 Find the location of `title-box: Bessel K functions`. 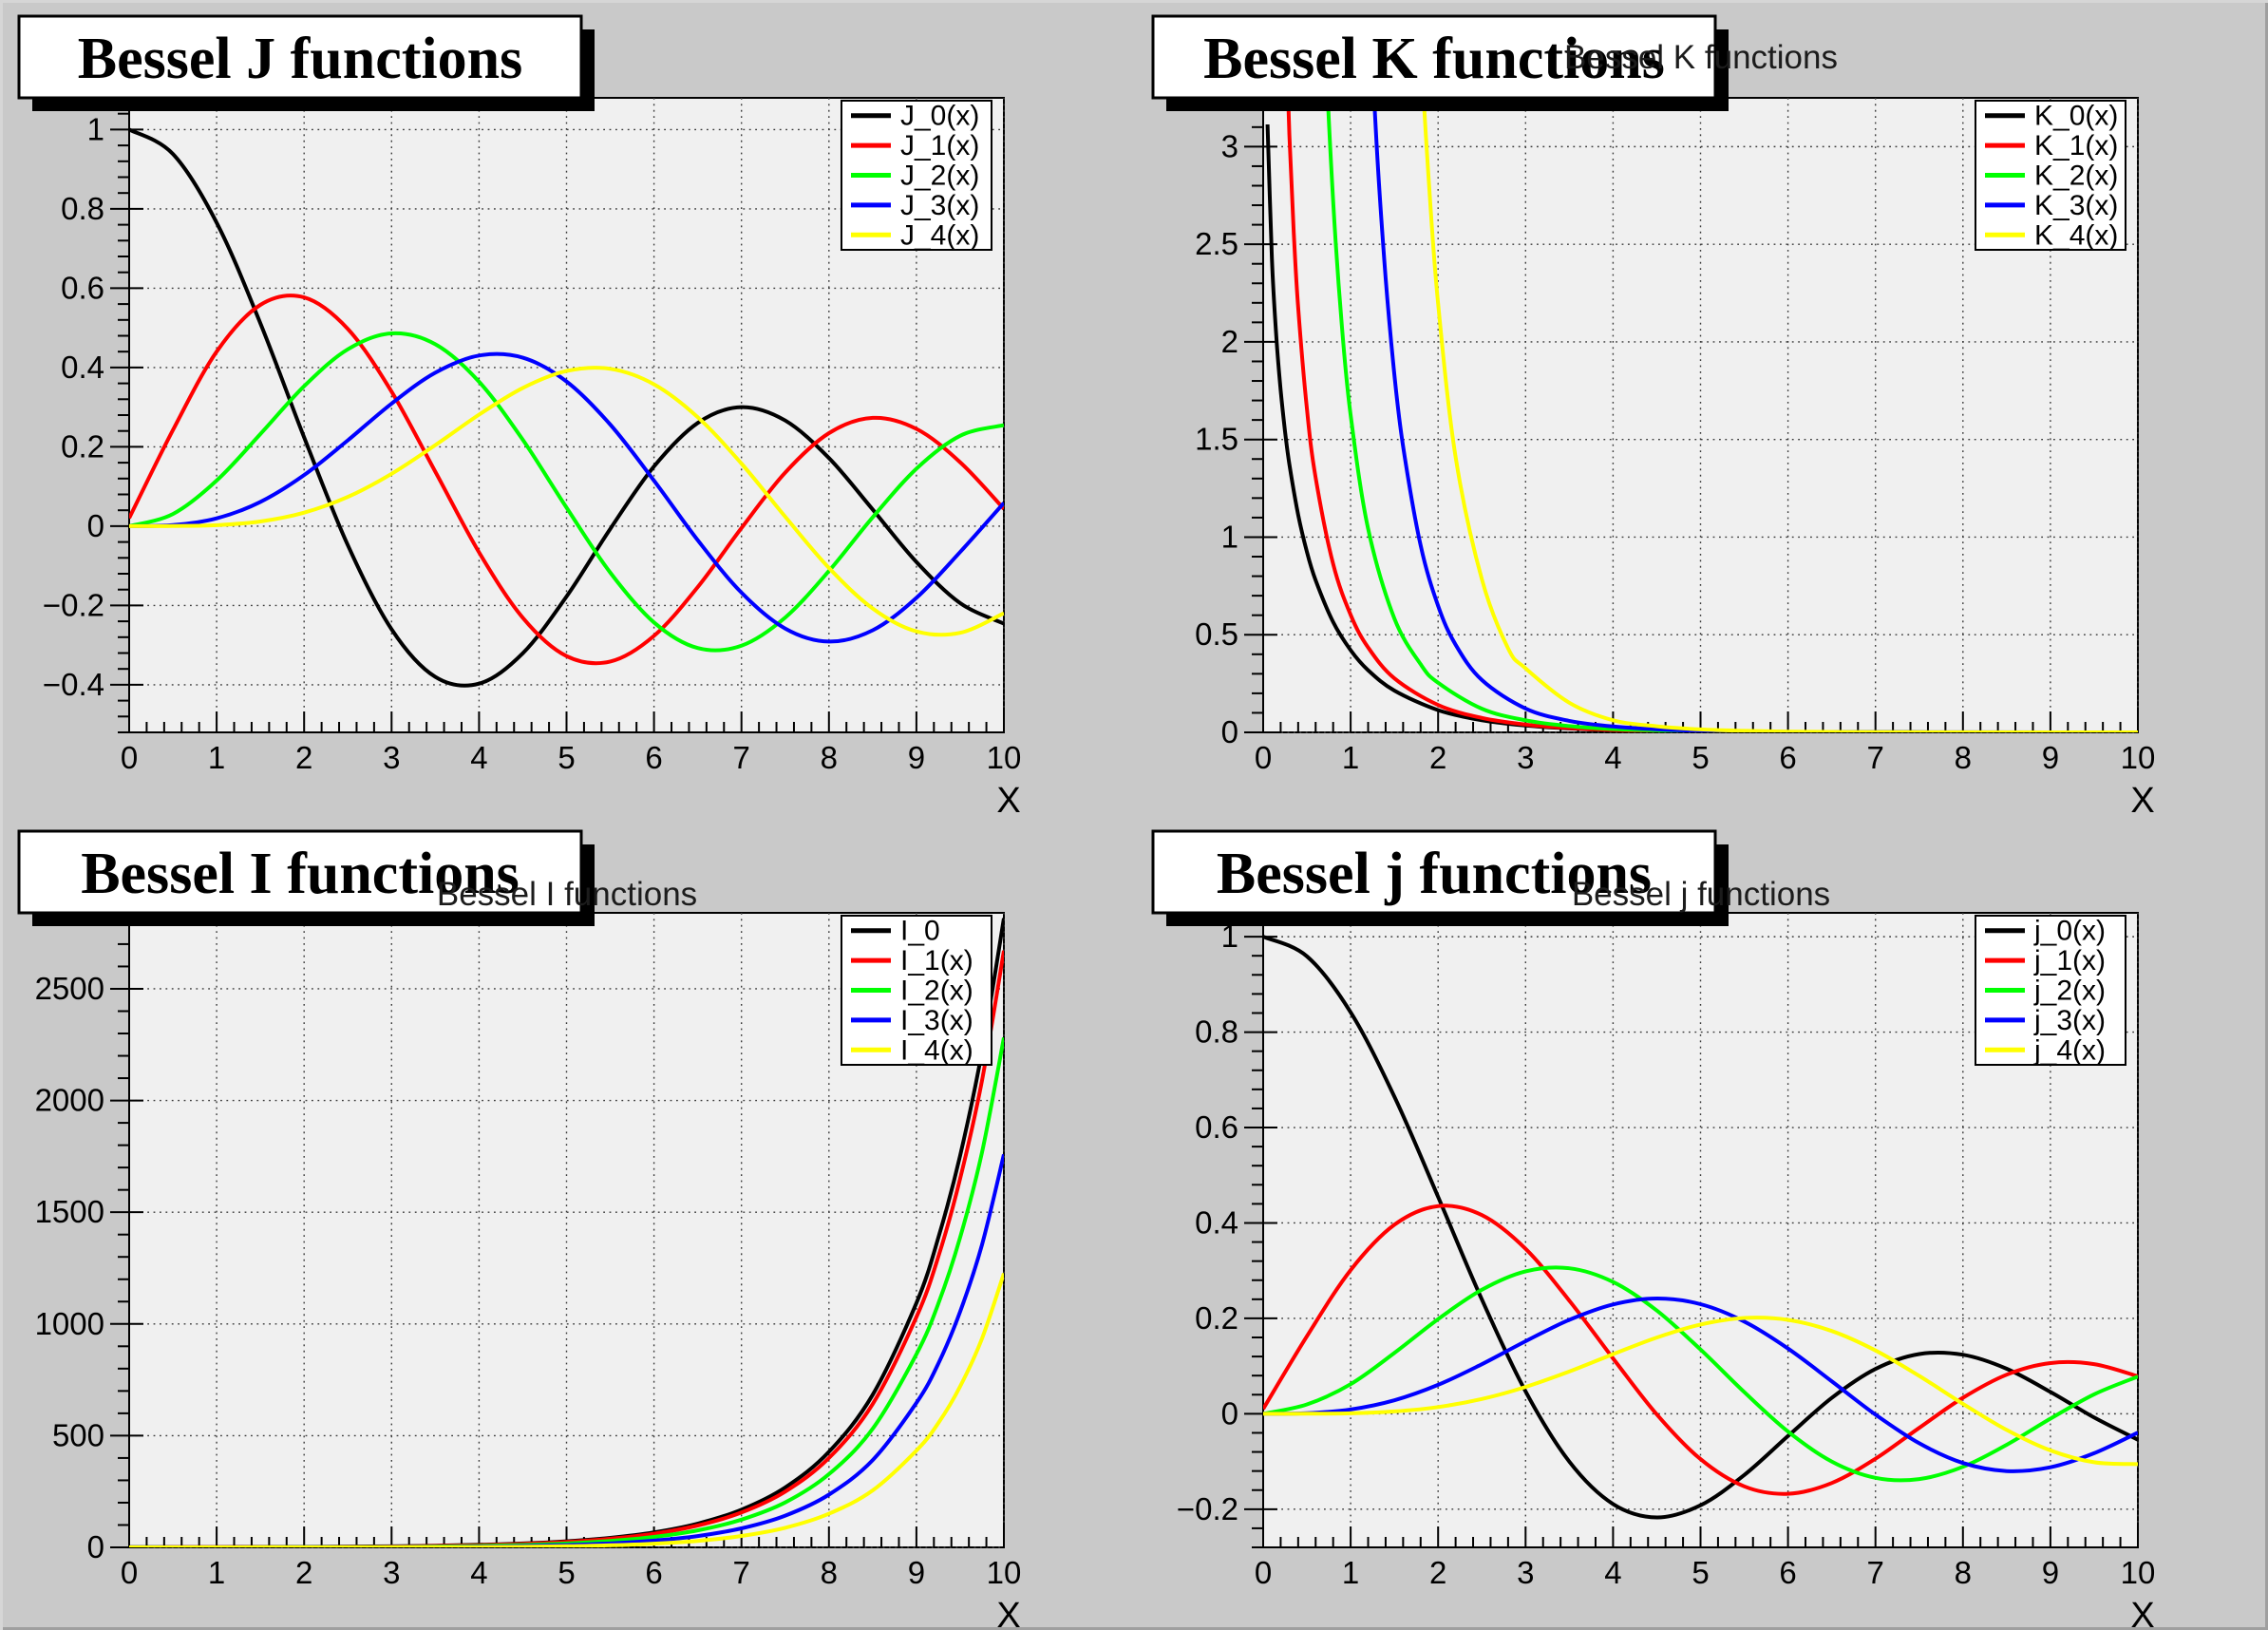

title-box: Bessel K functions is located at coordinates (1440, 62).